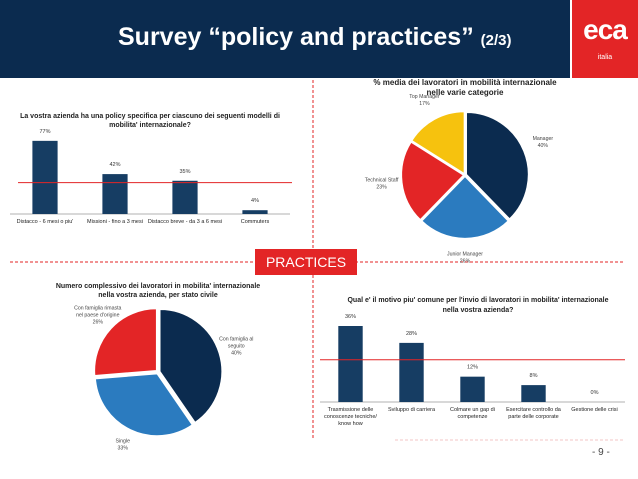 The width and height of the screenshot is (638, 479). I want to click on chart-title: nelle varie categorie, so click(465, 92).